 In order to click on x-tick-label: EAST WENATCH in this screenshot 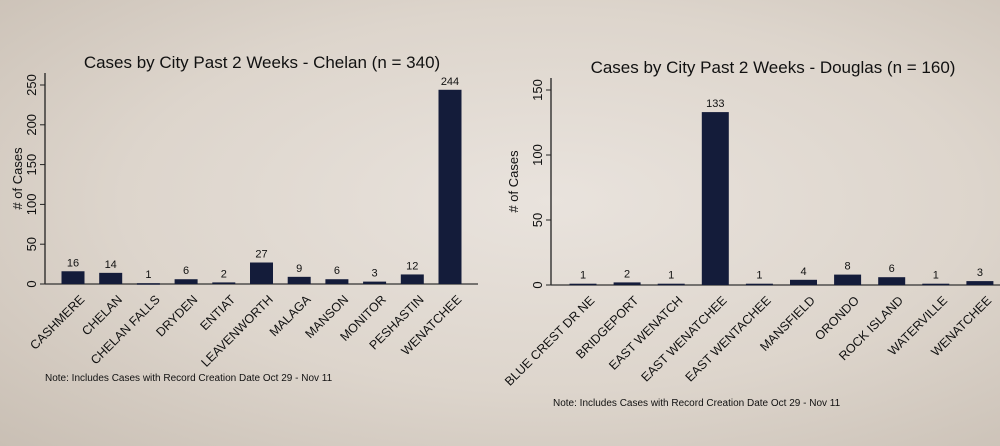, I will do `click(645, 332)`.